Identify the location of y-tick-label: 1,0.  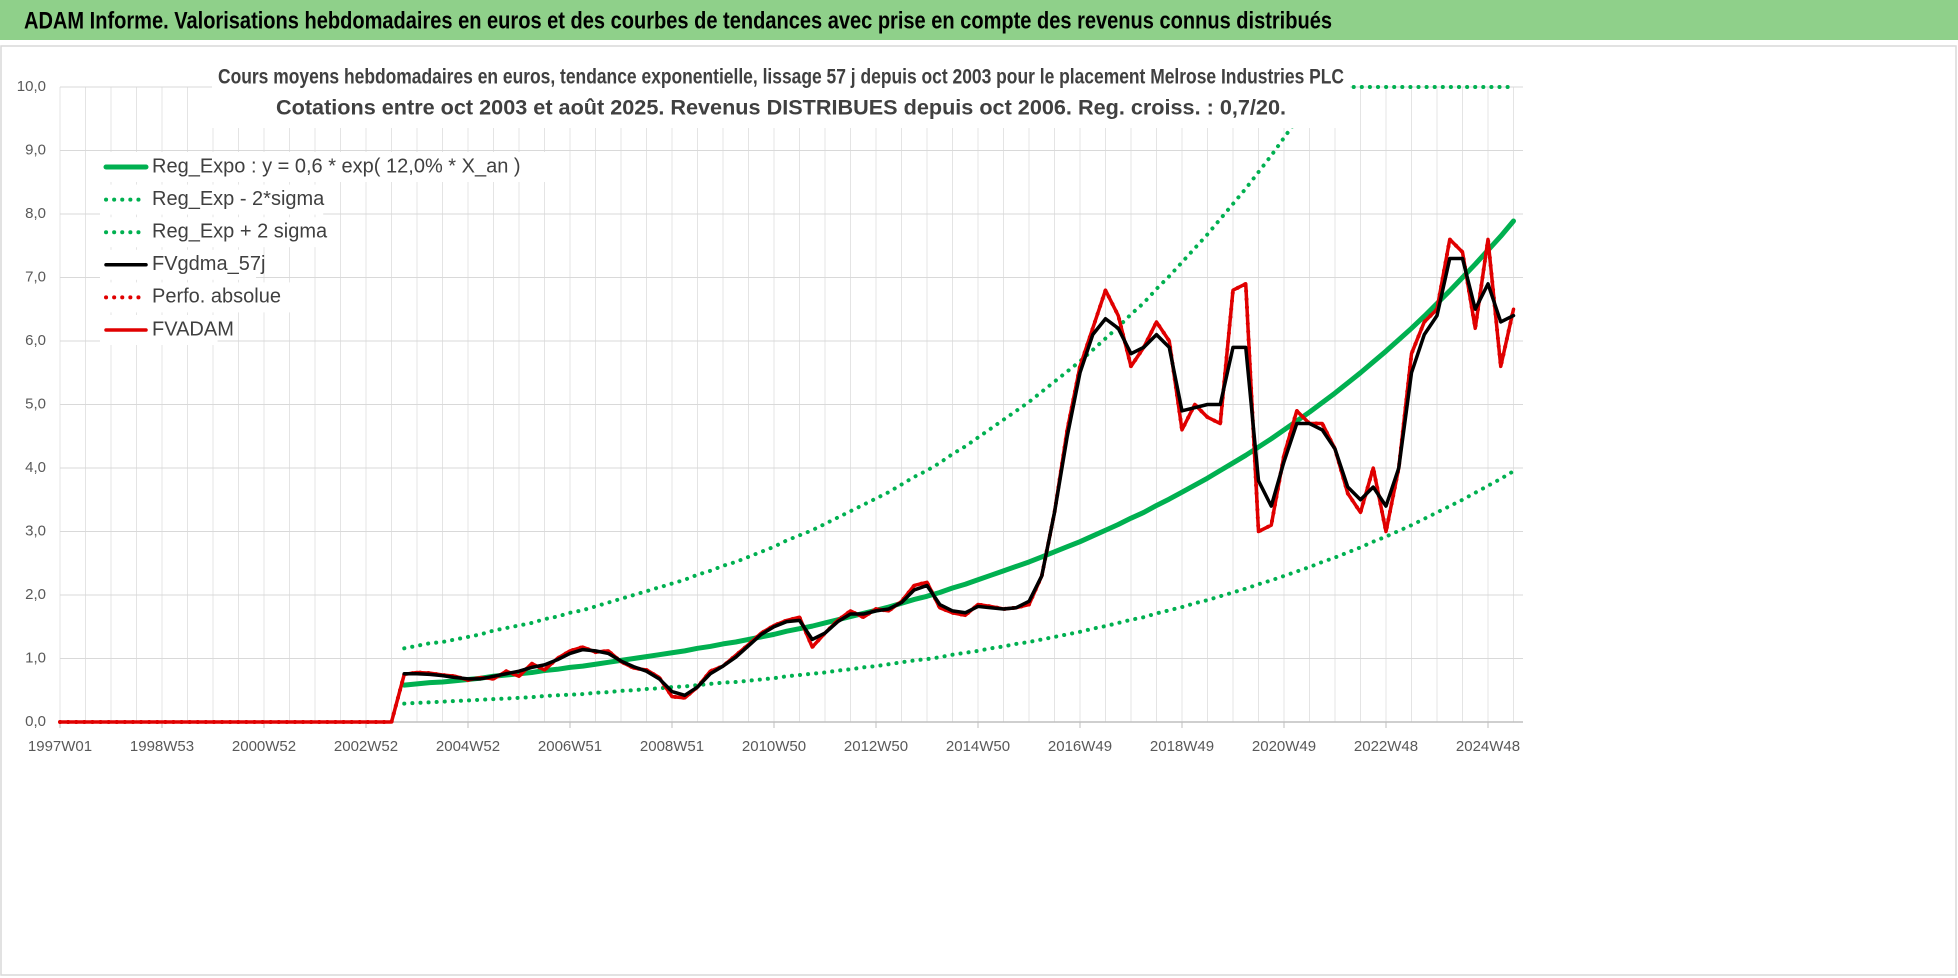
(35, 657).